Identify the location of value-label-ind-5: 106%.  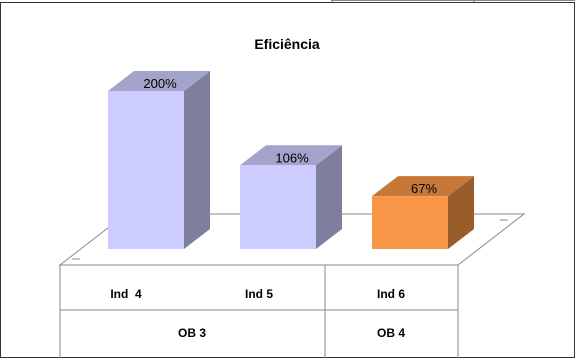
(292, 157).